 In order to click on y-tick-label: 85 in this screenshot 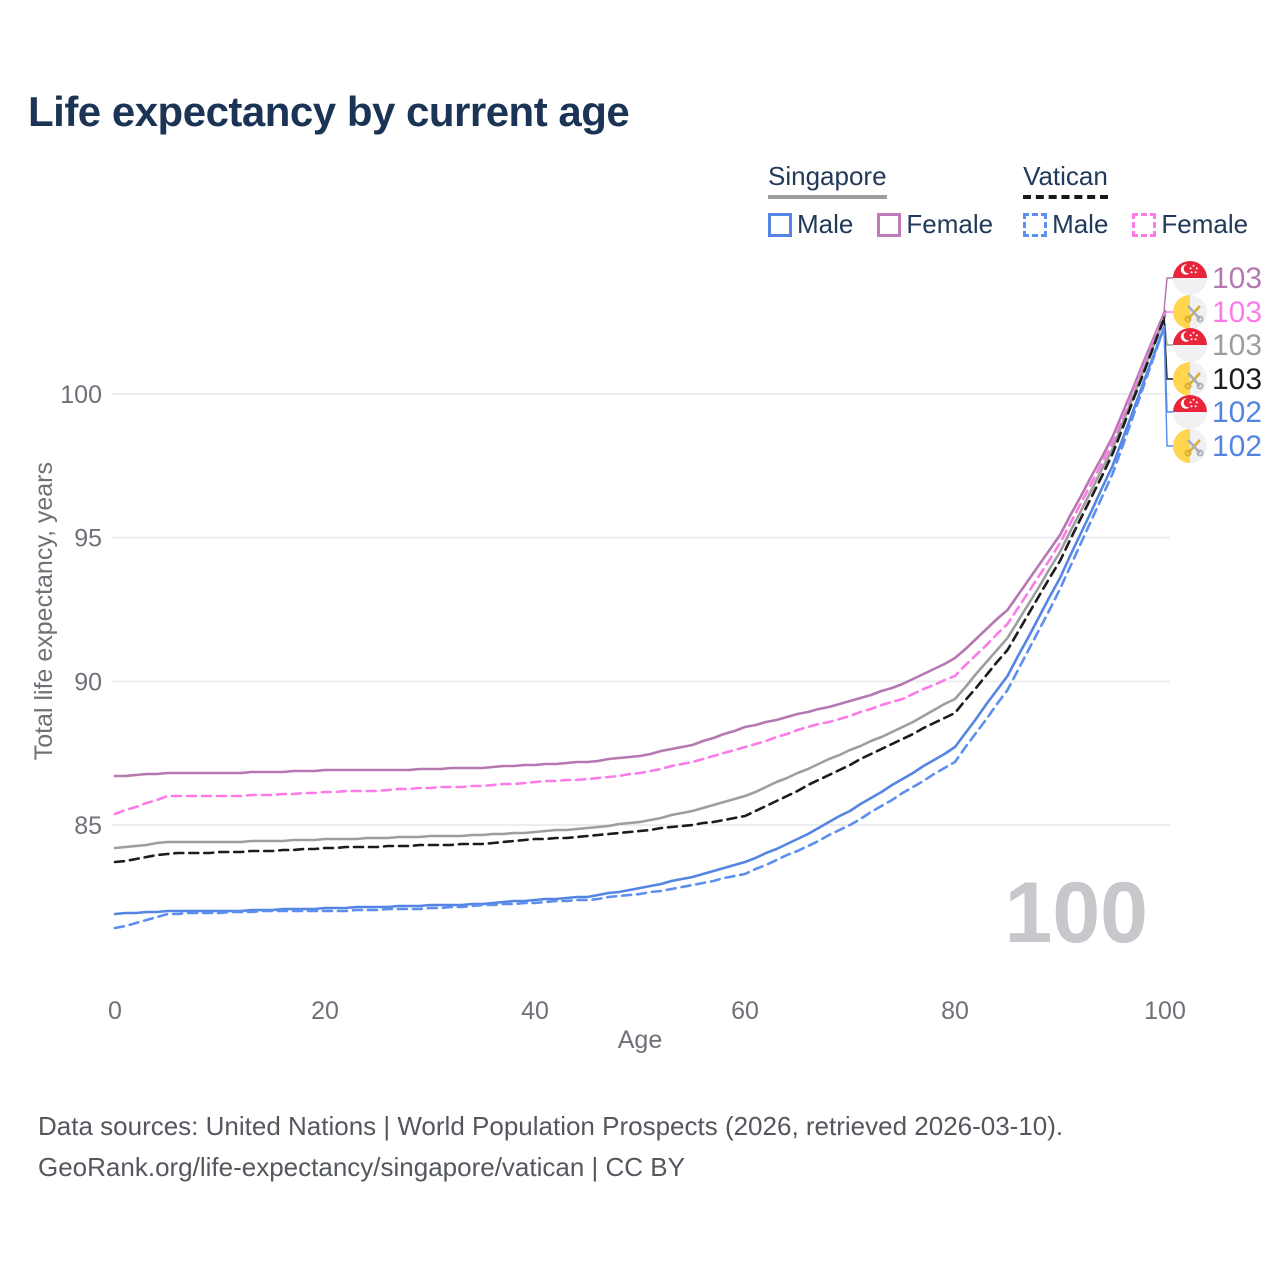, I will do `click(88, 826)`.